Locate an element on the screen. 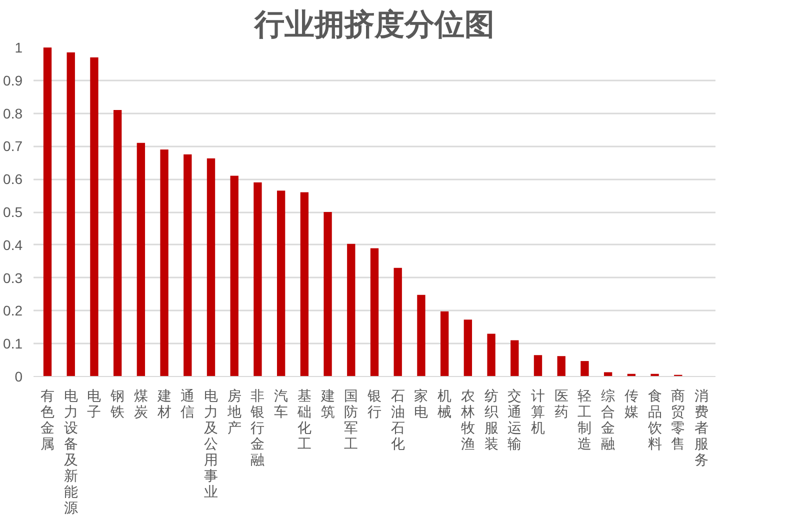  x-tick-label: 非银行金融 is located at coordinates (257, 428).